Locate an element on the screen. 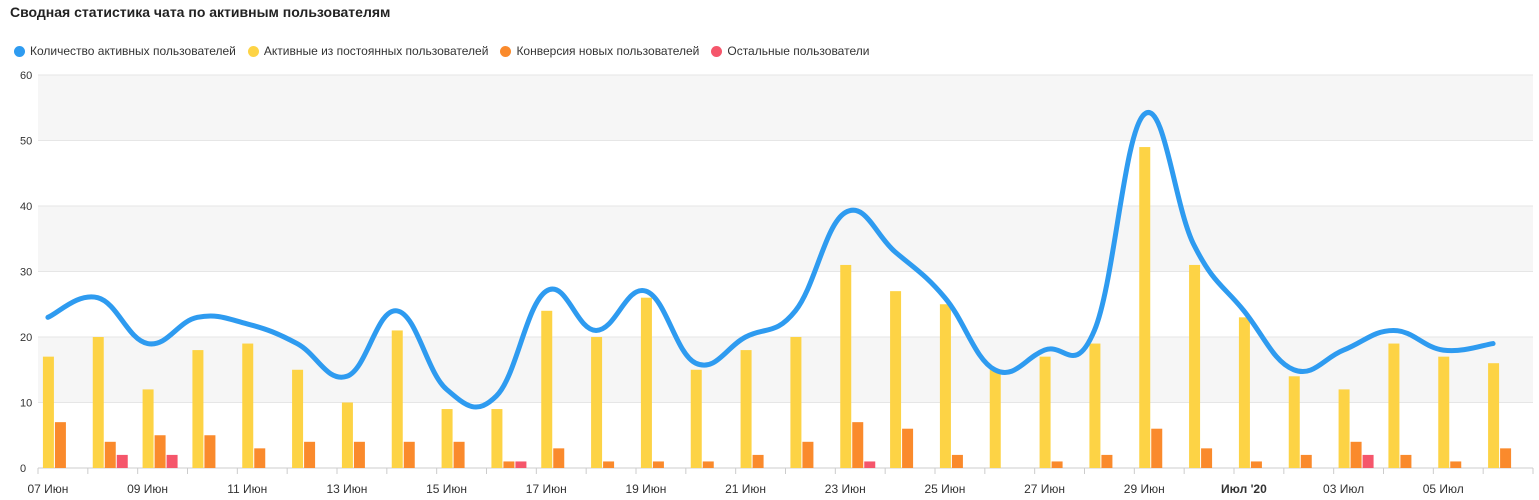 Image resolution: width=1539 pixels, height=500 pixels. y-tick-label: 10 is located at coordinates (26, 404).